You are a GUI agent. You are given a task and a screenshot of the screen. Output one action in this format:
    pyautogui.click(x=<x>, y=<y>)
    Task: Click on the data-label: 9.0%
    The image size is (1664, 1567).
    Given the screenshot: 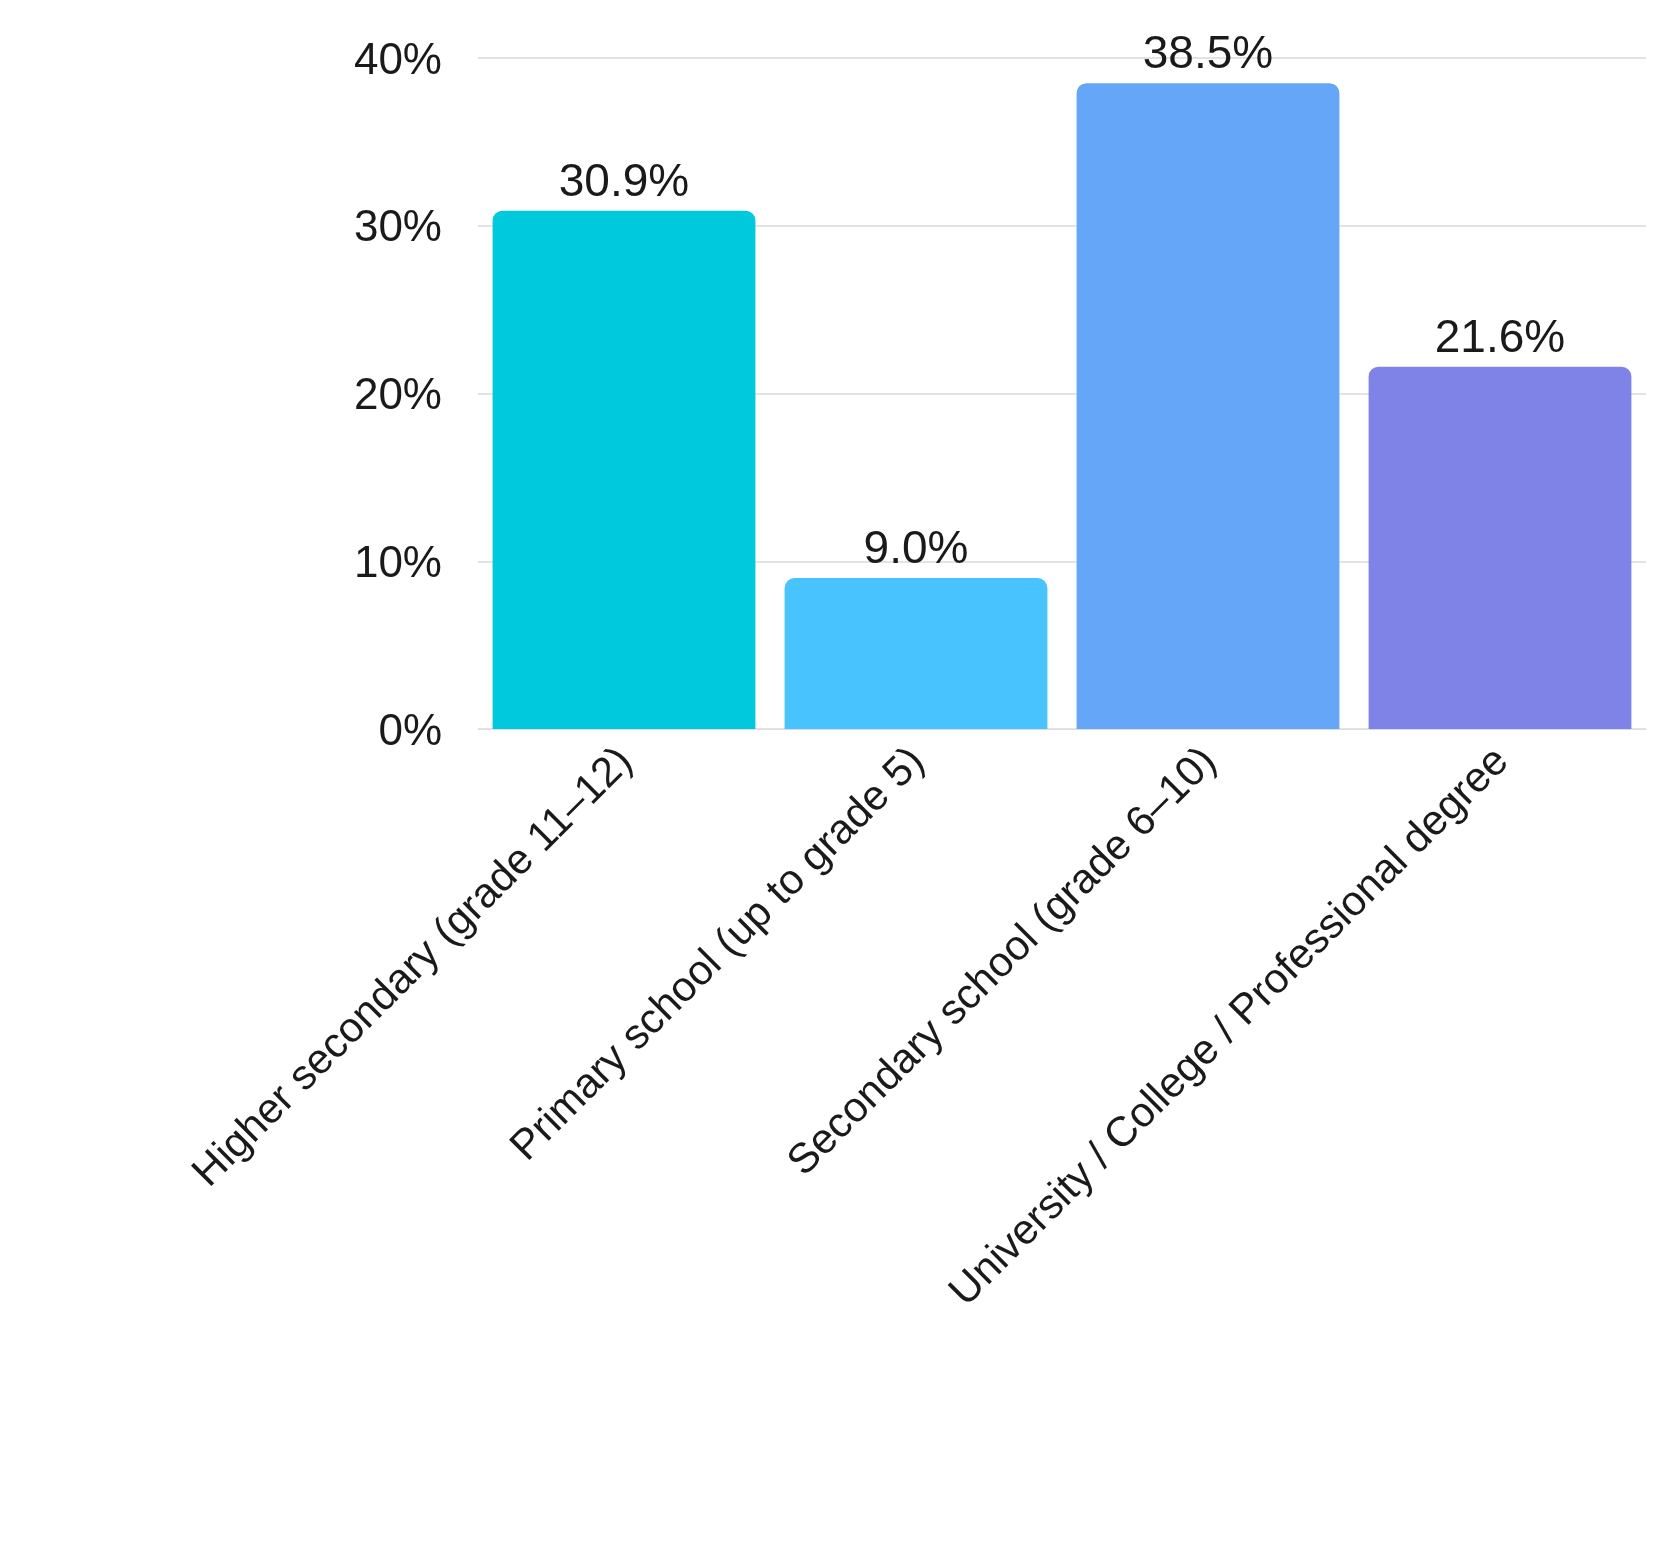 What is the action you would take?
    pyautogui.click(x=916, y=547)
    